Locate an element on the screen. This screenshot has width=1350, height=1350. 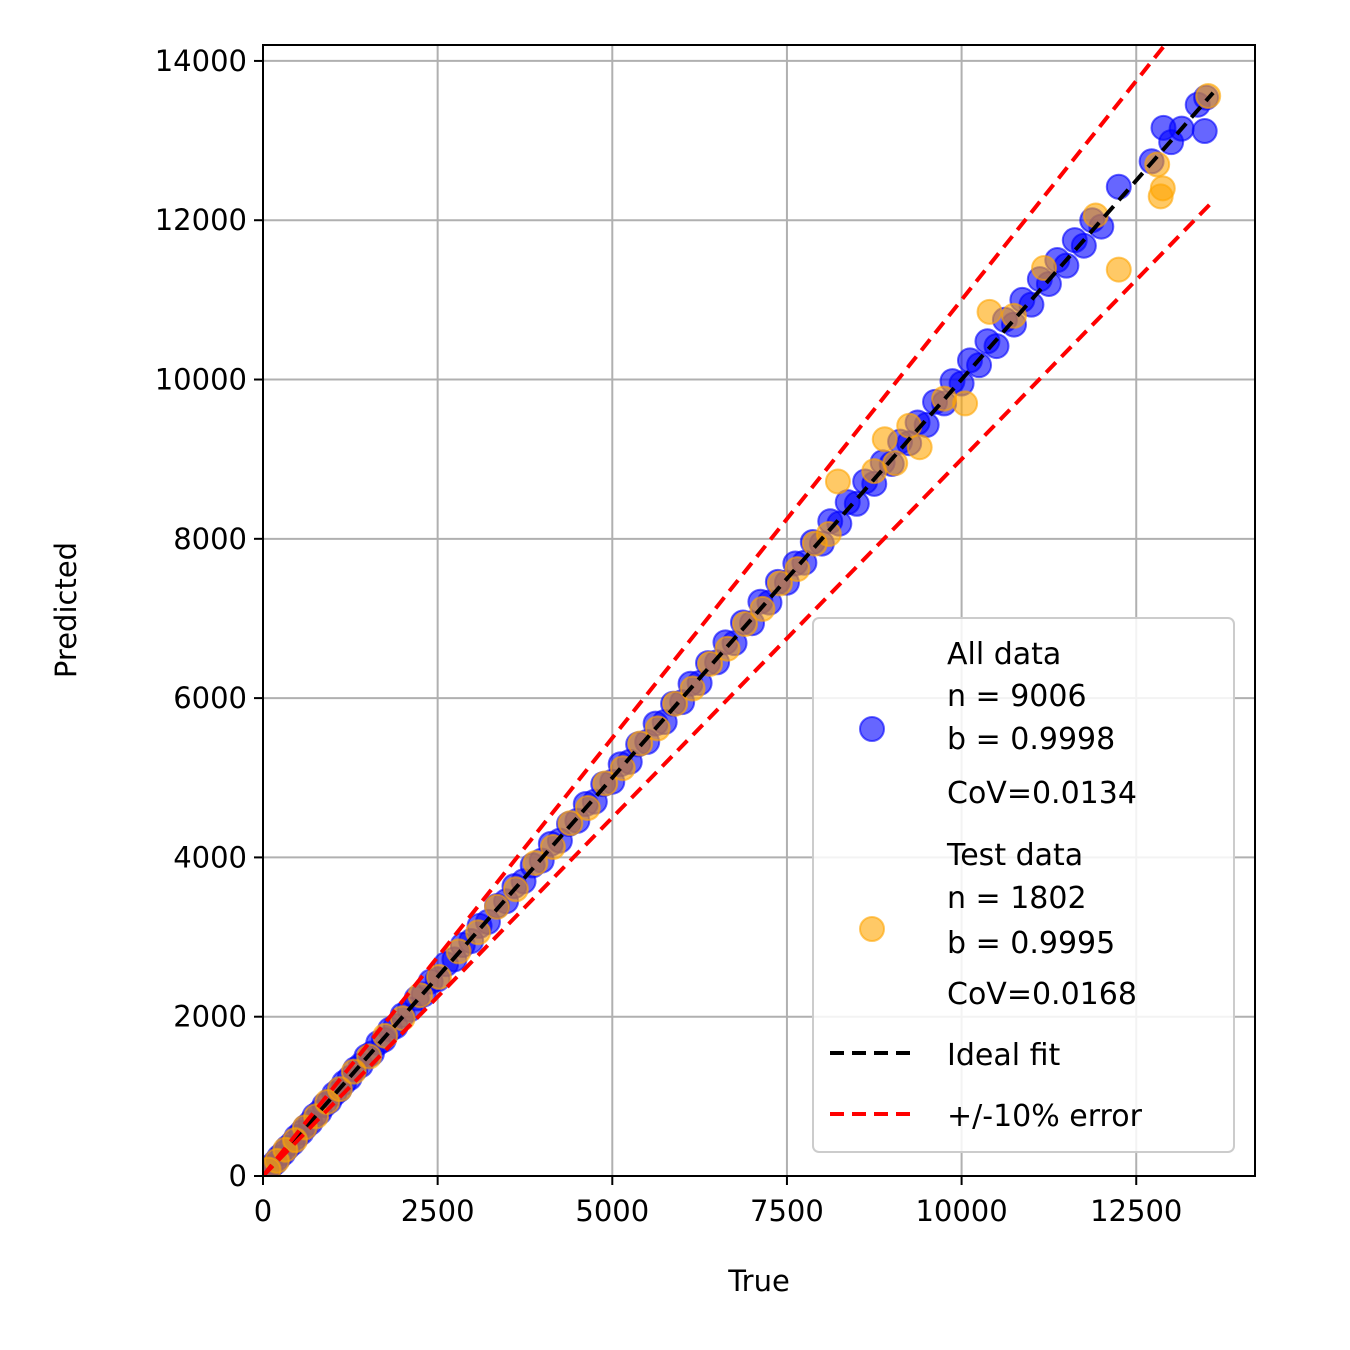
legend-label-all-data: All data is located at coordinates (1004, 654).